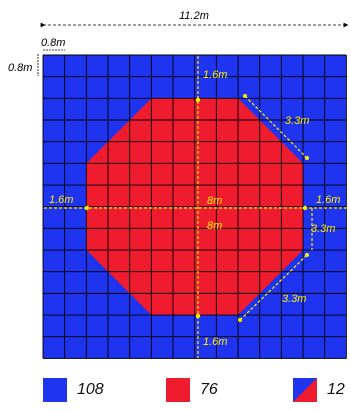 The height and width of the screenshot is (410, 351). What do you see at coordinates (55, 390) in the screenshot?
I see `blue-tile-swatch` at bounding box center [55, 390].